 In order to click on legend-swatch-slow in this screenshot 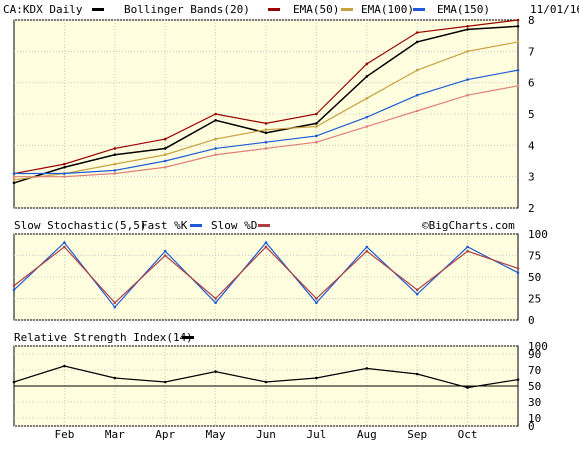, I will do `click(264, 225)`.